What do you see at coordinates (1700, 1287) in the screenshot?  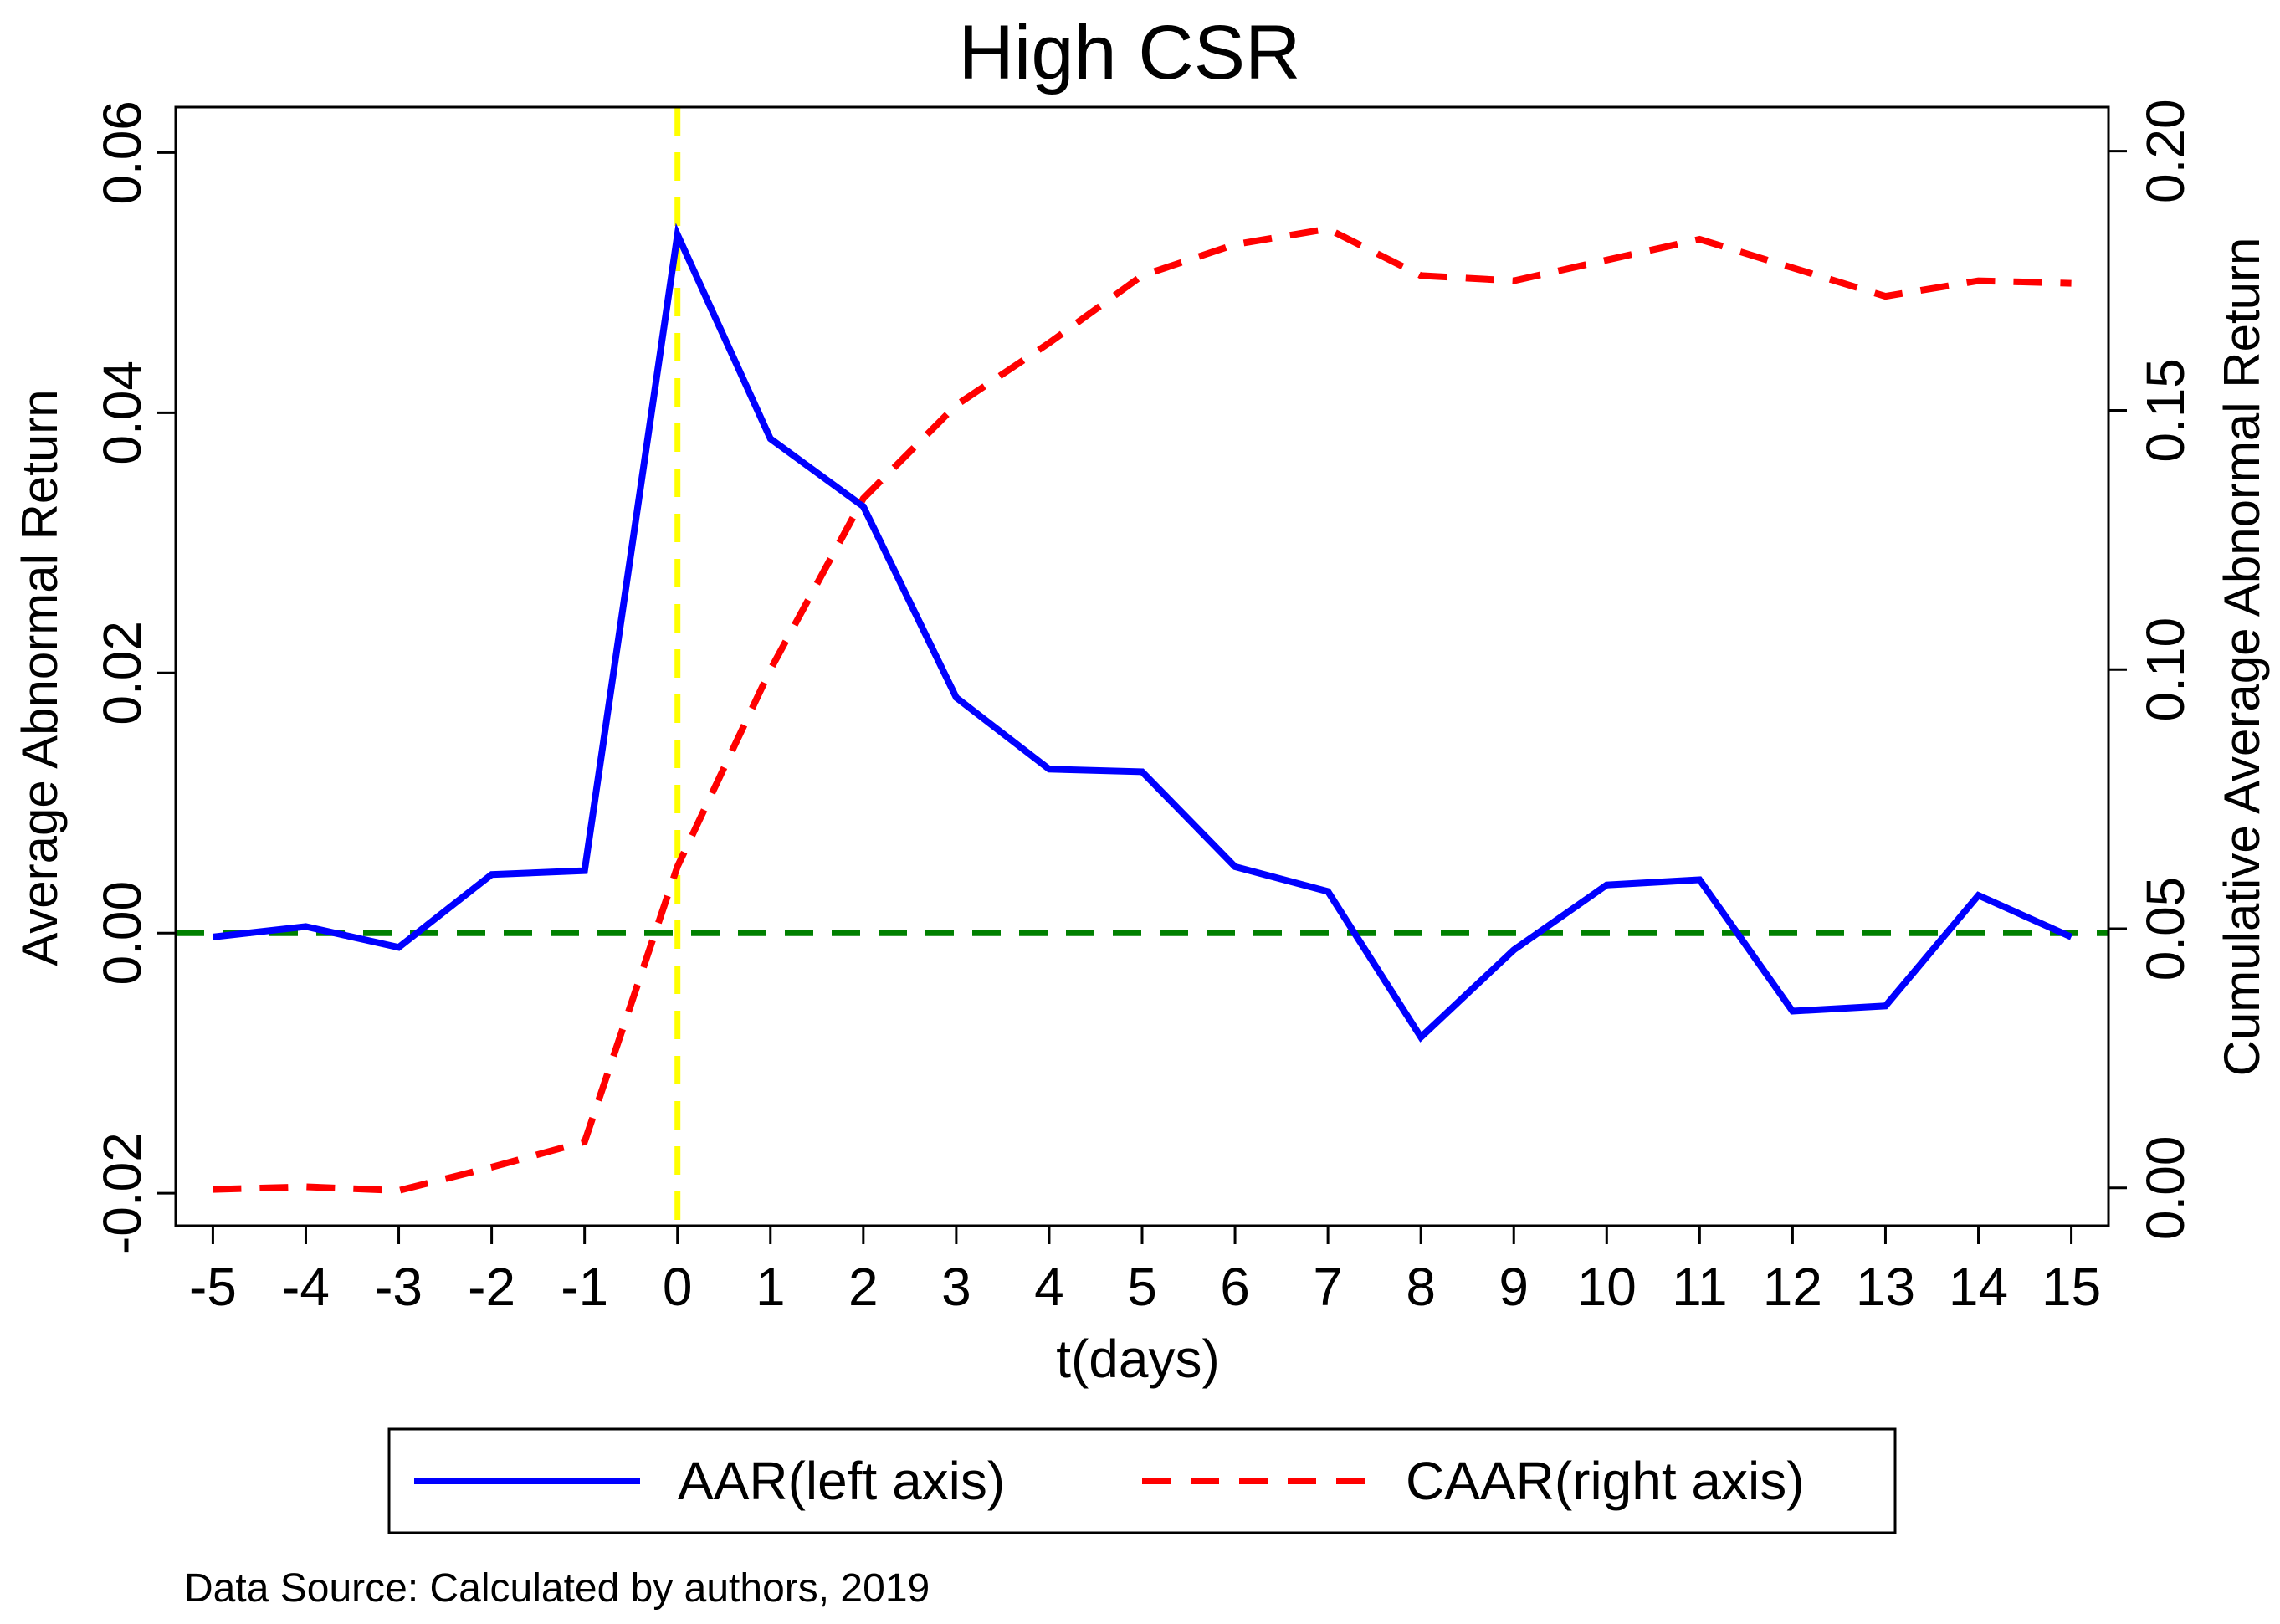 I see `x-tick-label: 11` at bounding box center [1700, 1287].